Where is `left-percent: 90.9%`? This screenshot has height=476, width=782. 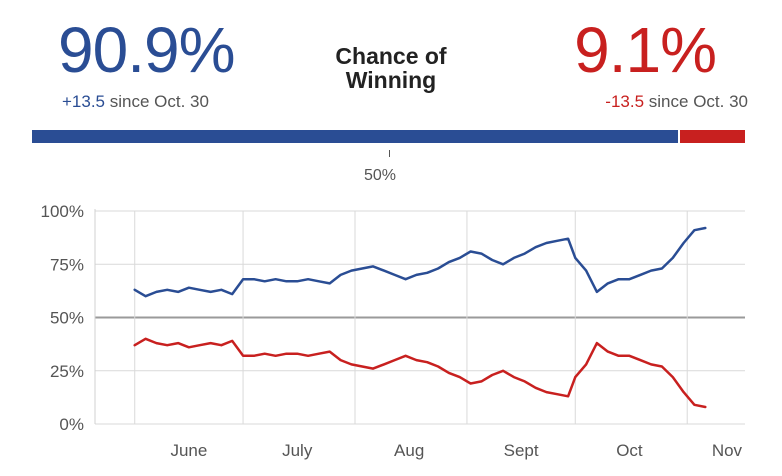
left-percent: 90.9% is located at coordinates (146, 50).